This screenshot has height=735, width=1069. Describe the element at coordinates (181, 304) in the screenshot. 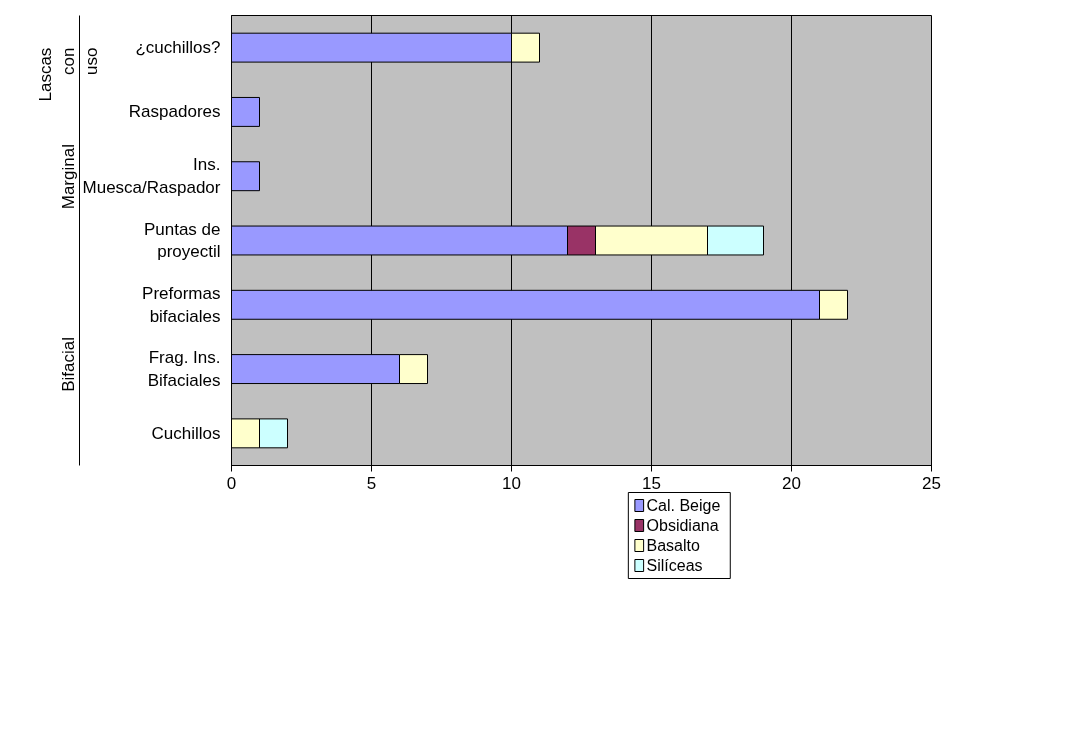

I see `y-tick-label: Preformas bifaciales` at that location.